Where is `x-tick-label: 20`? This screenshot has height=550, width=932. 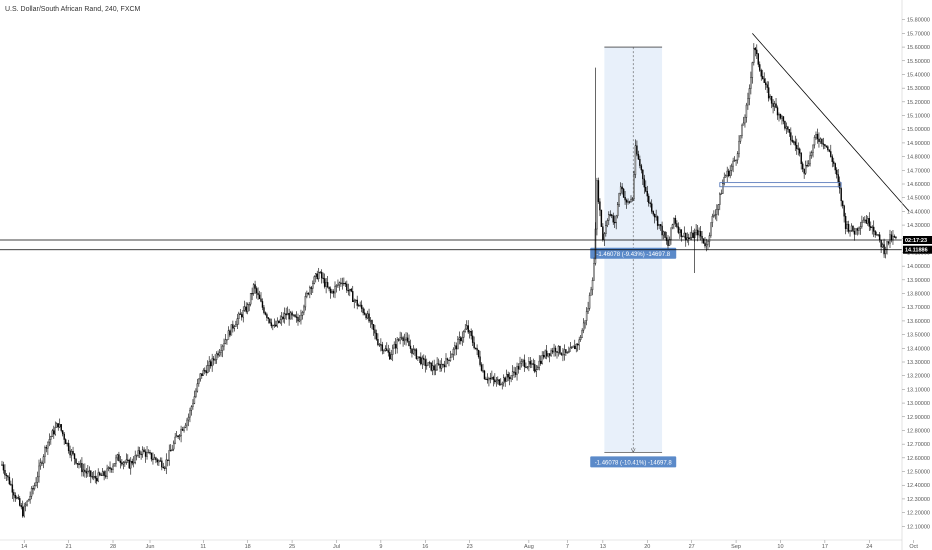
x-tick-label: 20 is located at coordinates (647, 547).